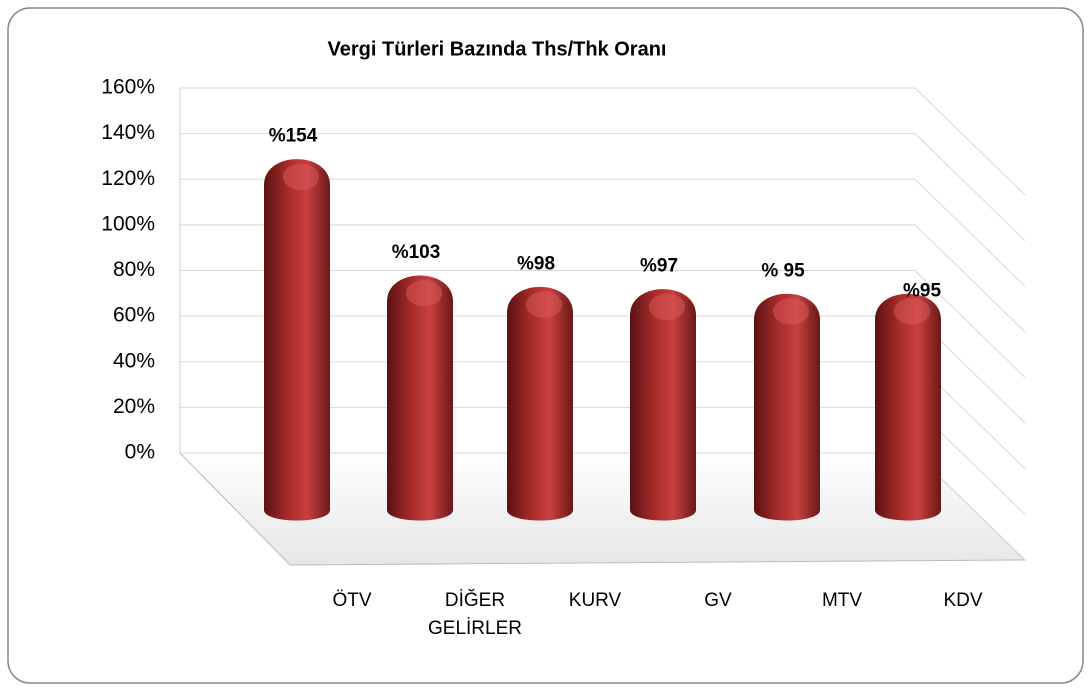 This screenshot has height=691, width=1091. What do you see at coordinates (497, 49) in the screenshot?
I see `chart-title: Vergi Türleri Bazında Ths/Thk Oranı` at bounding box center [497, 49].